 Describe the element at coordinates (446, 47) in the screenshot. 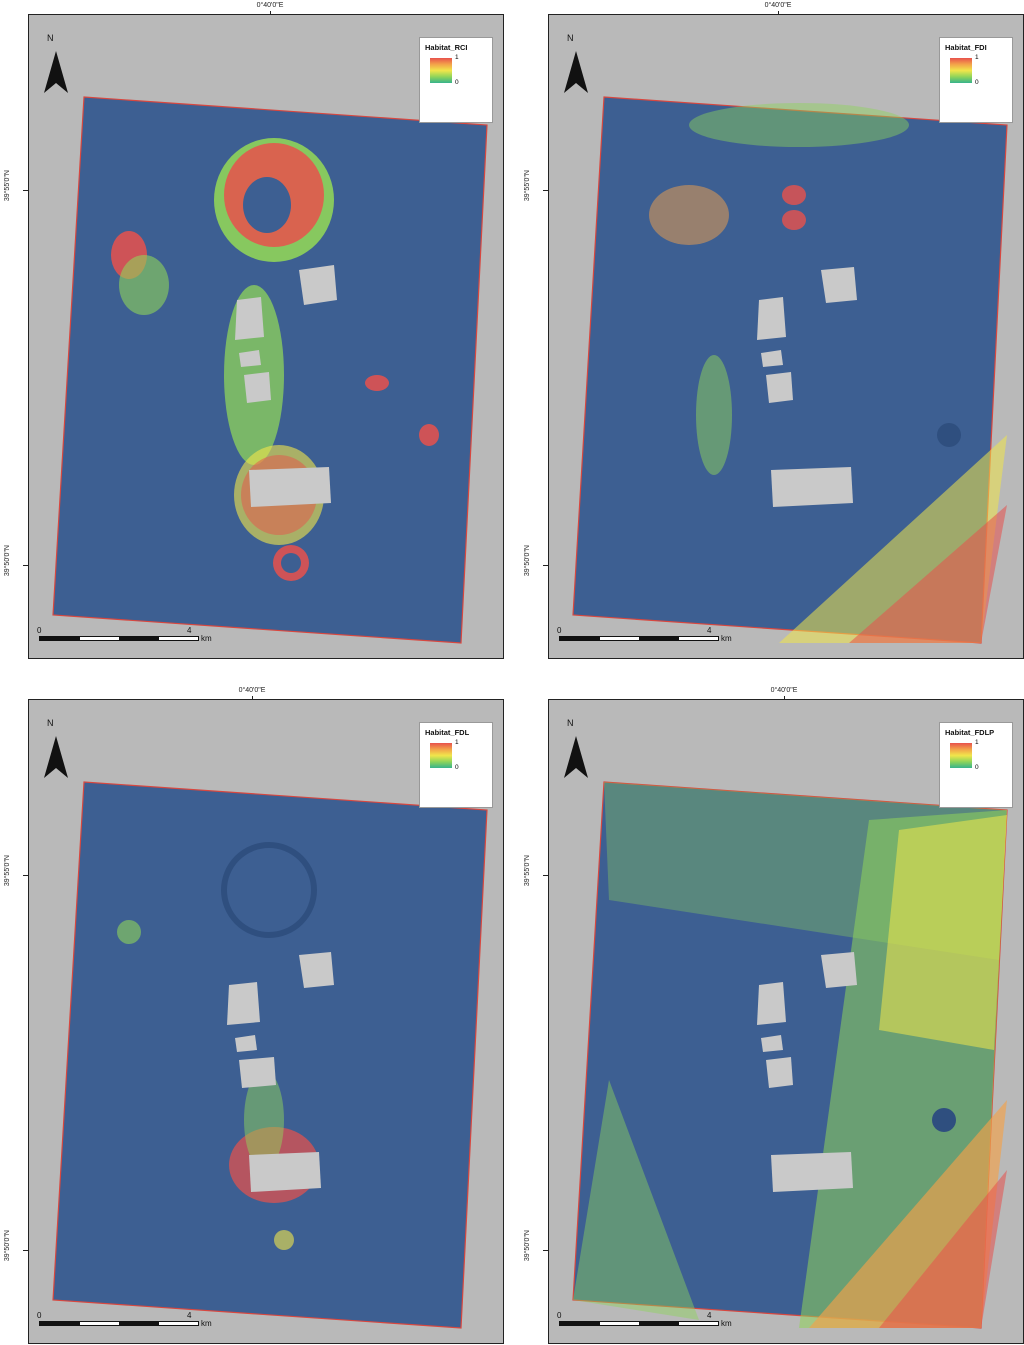

I see `legend-title: Habitat_RCI` at that location.